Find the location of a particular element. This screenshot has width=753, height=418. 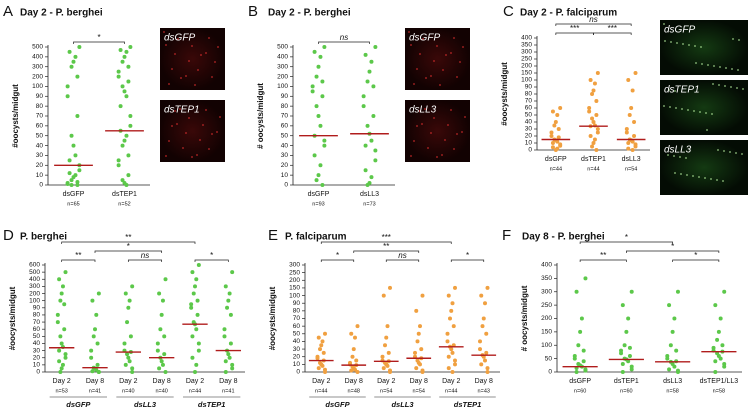

y-tick-label: 20 is located at coordinates (529, 136).